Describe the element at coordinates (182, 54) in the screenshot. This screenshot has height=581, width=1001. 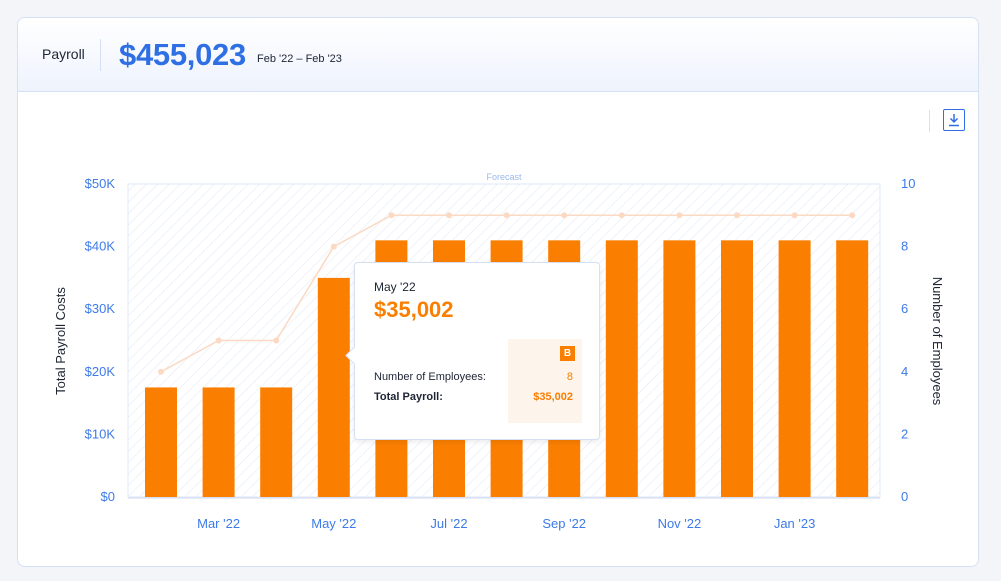
I see `payroll-total: $455,023` at that location.